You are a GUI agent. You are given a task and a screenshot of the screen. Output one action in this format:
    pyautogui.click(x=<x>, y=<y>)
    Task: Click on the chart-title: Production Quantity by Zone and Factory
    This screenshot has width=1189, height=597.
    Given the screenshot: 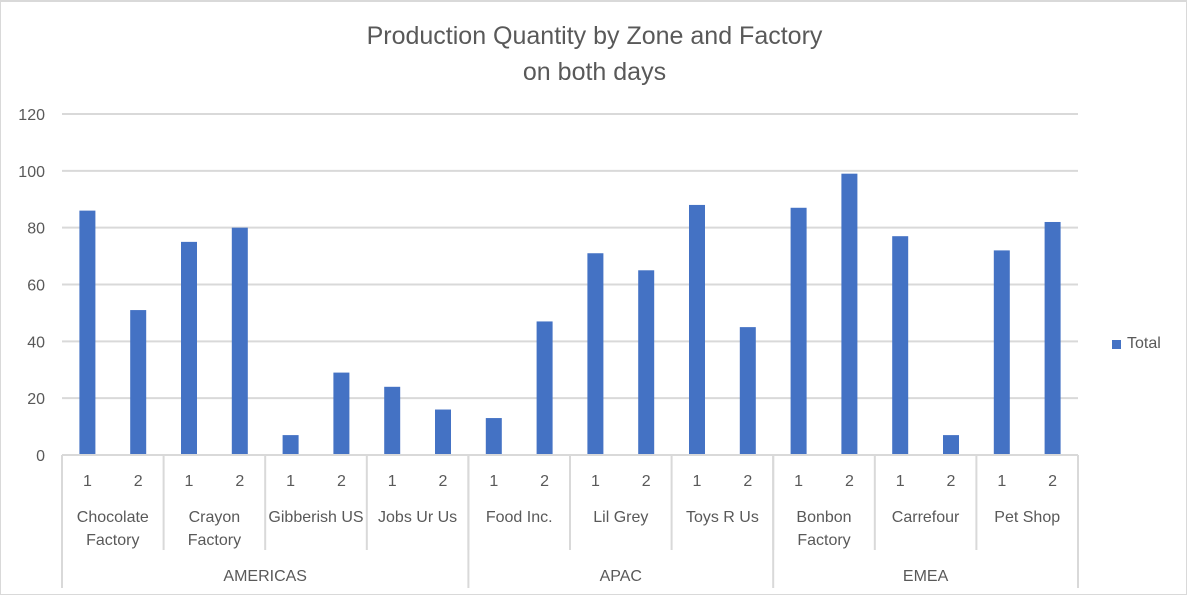 What is the action you would take?
    pyautogui.click(x=594, y=36)
    